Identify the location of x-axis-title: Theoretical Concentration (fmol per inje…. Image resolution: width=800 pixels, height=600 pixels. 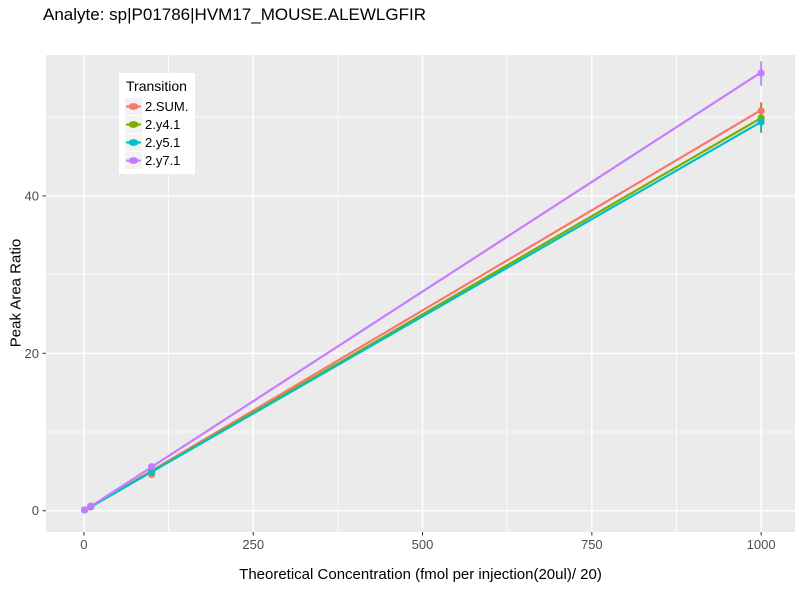
(420, 574).